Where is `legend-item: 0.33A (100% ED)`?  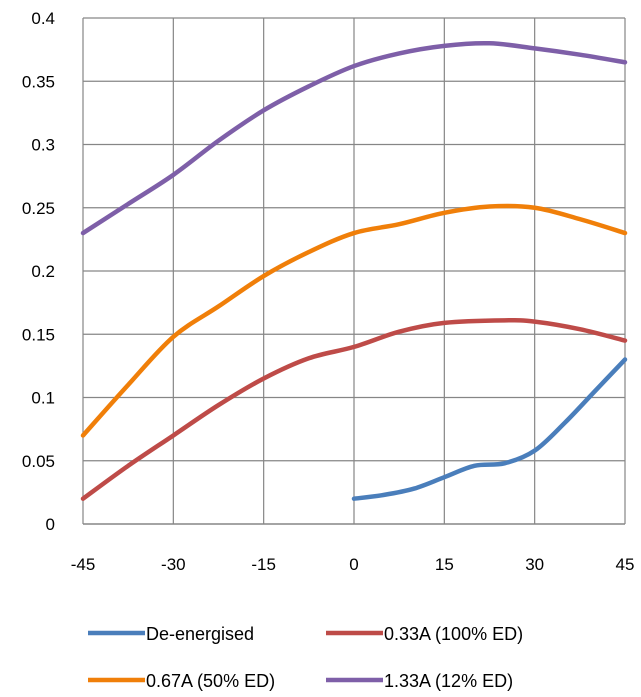
legend-item: 0.33A (100% ED) is located at coordinates (424, 634).